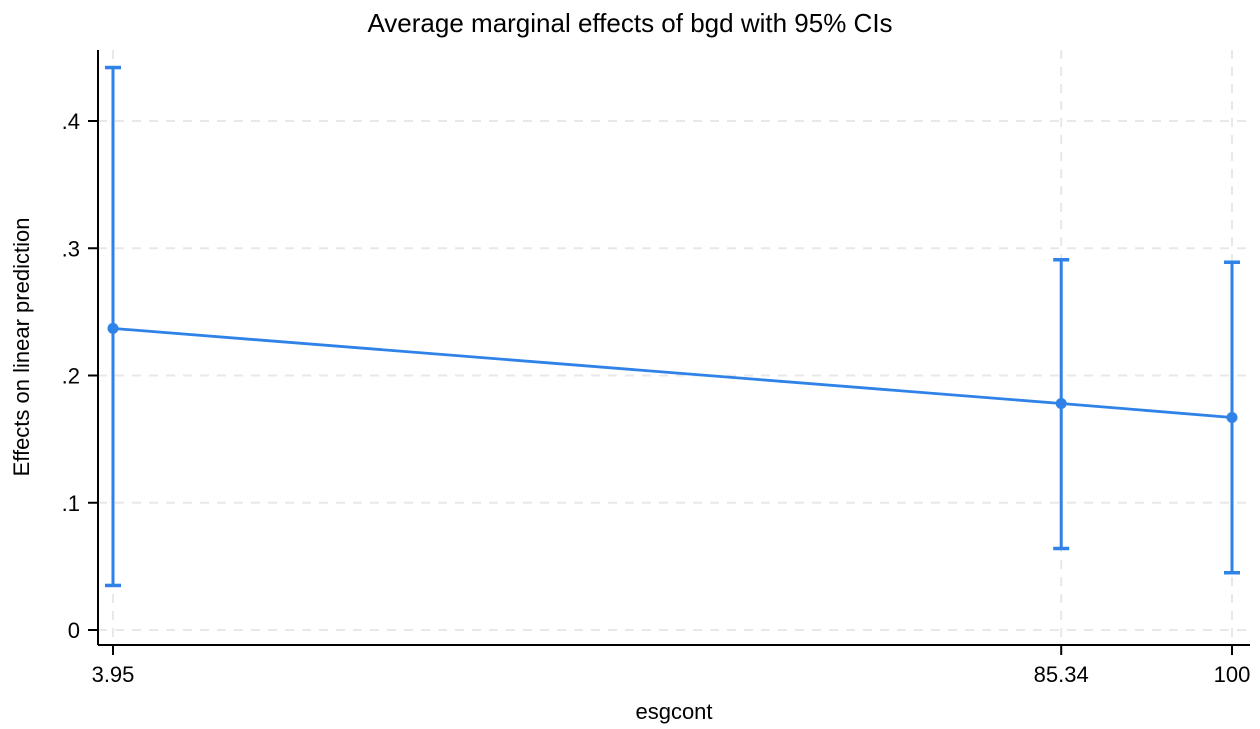 The image size is (1260, 729). Describe the element at coordinates (74, 630) in the screenshot. I see `y-tick-label: 0` at that location.